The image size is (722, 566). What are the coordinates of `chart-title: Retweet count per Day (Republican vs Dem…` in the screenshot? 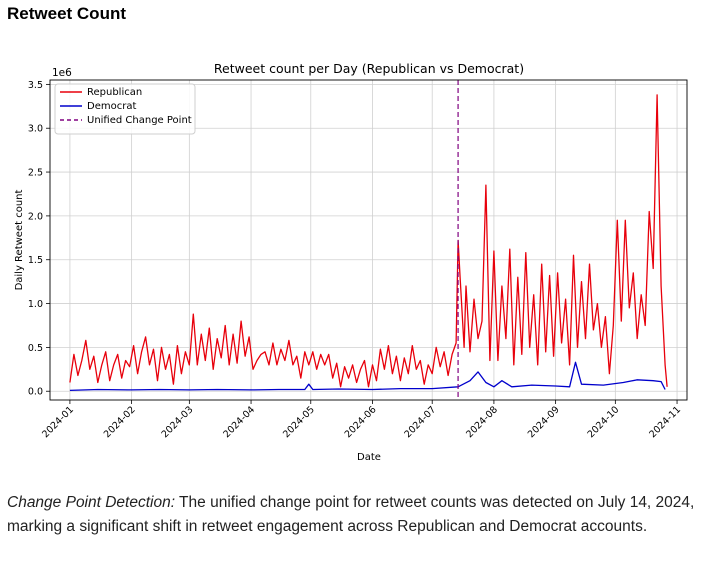 It's located at (369, 68).